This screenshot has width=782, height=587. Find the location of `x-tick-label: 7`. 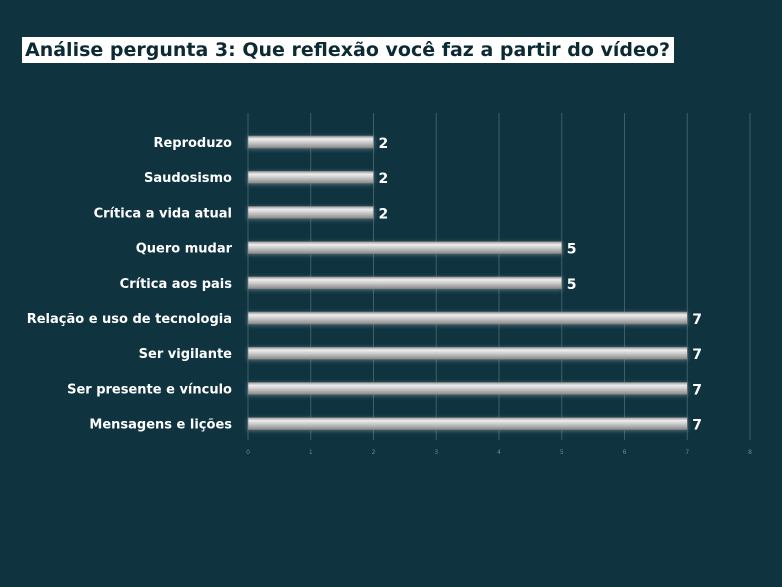

x-tick-label: 7 is located at coordinates (687, 452).